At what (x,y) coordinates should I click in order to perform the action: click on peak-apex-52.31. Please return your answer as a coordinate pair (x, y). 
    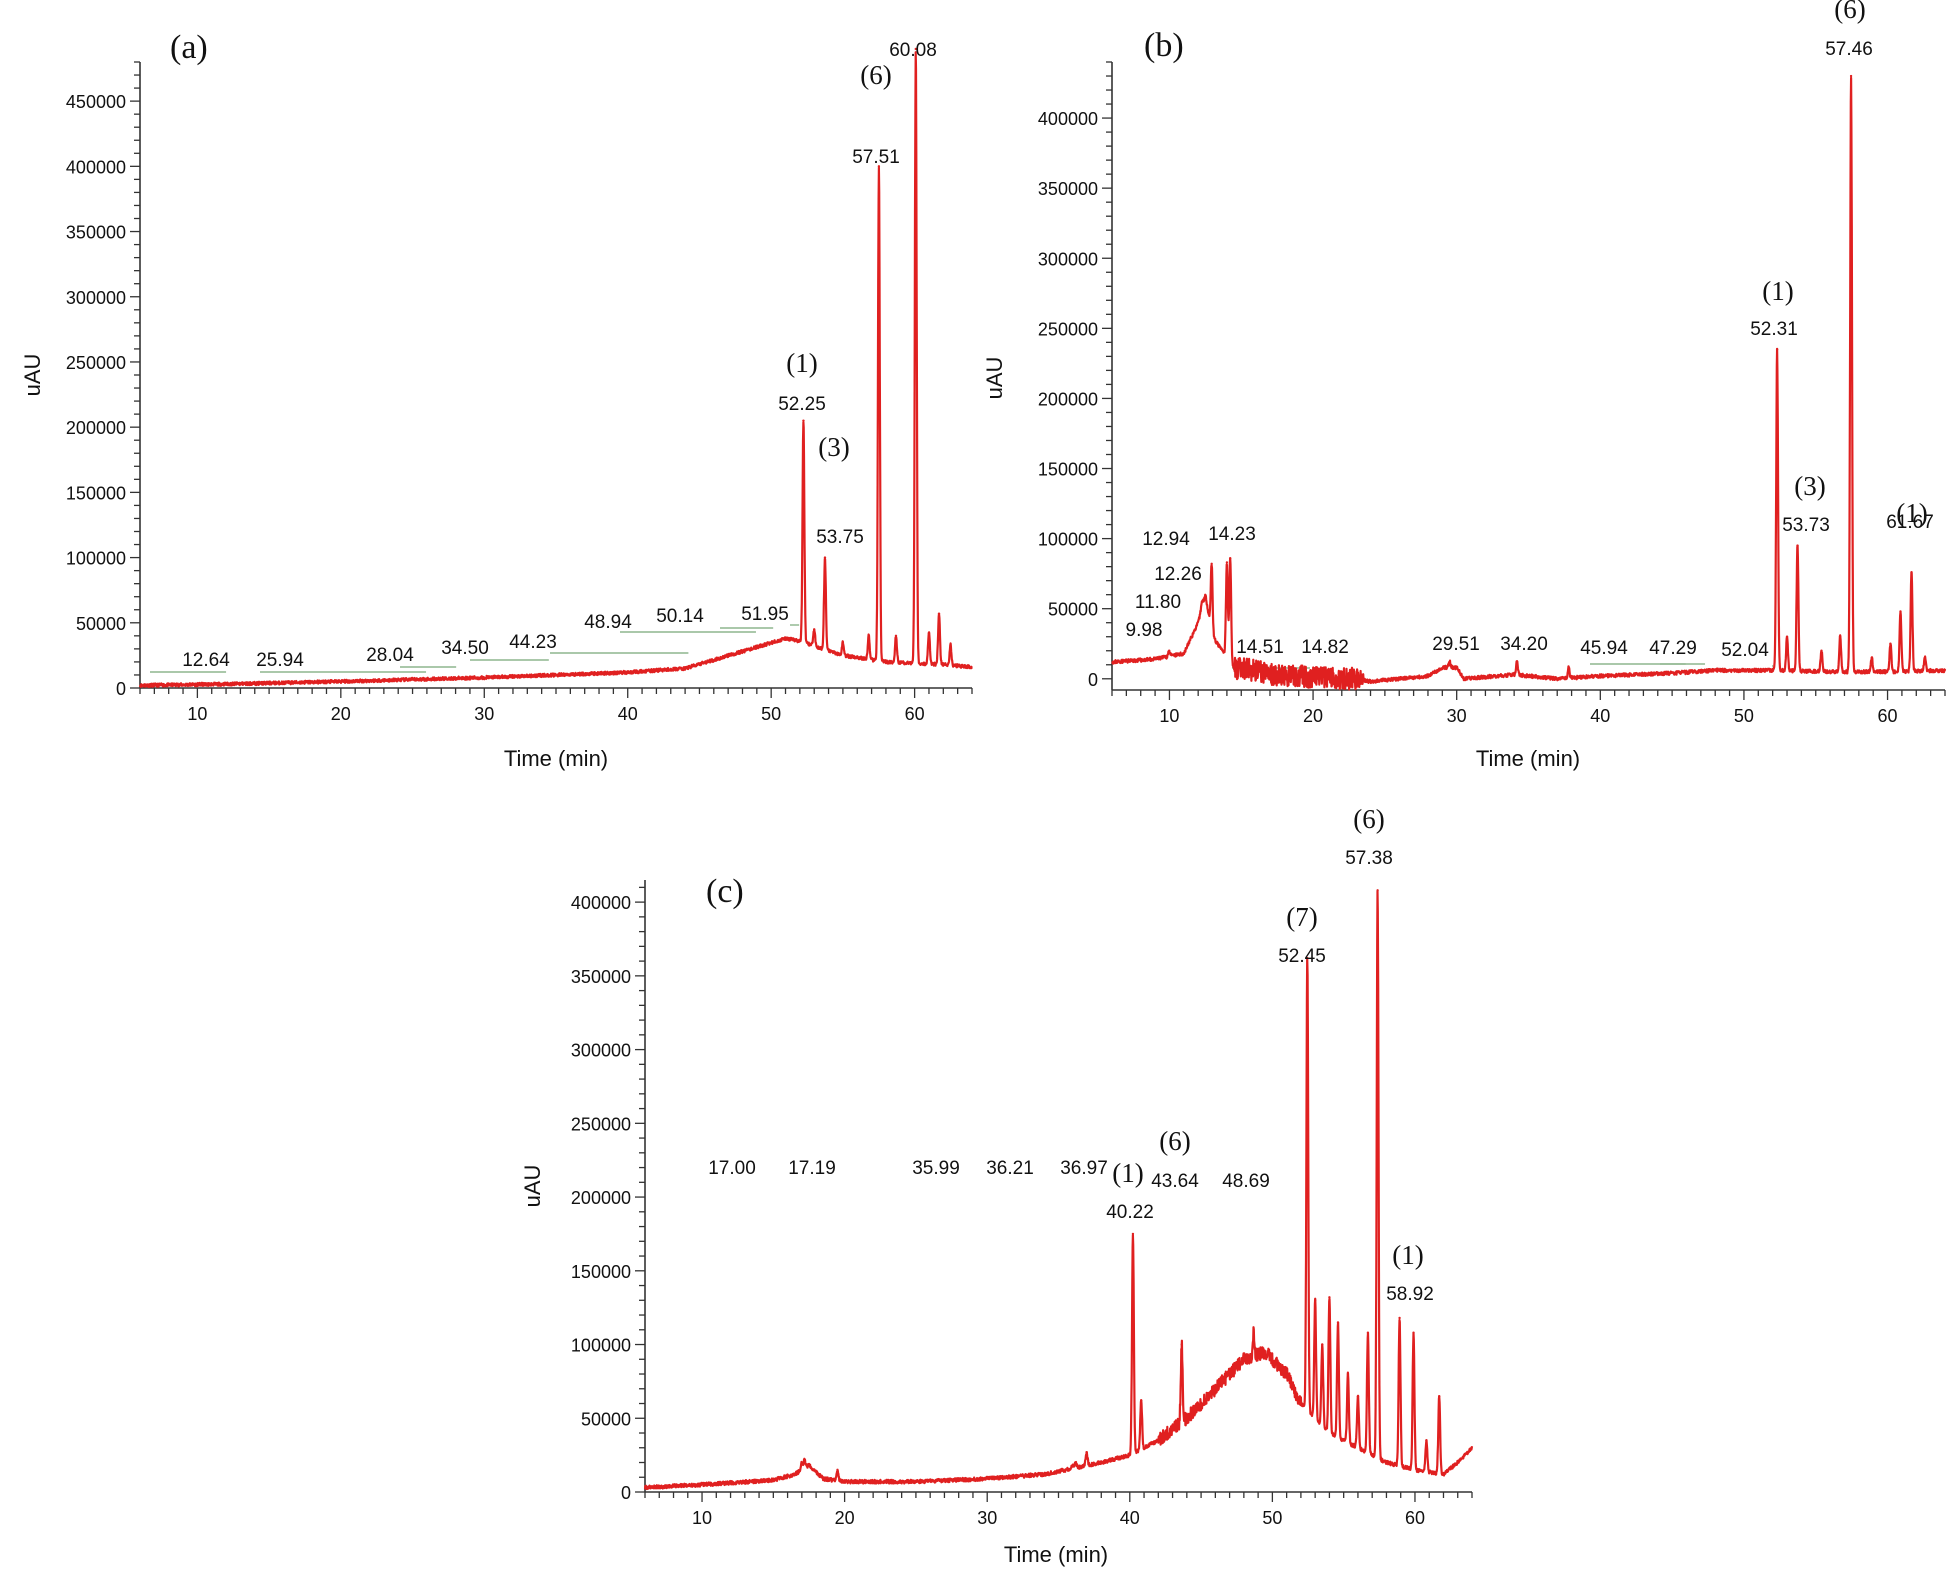
    Looking at the image, I should click on (1777, 349).